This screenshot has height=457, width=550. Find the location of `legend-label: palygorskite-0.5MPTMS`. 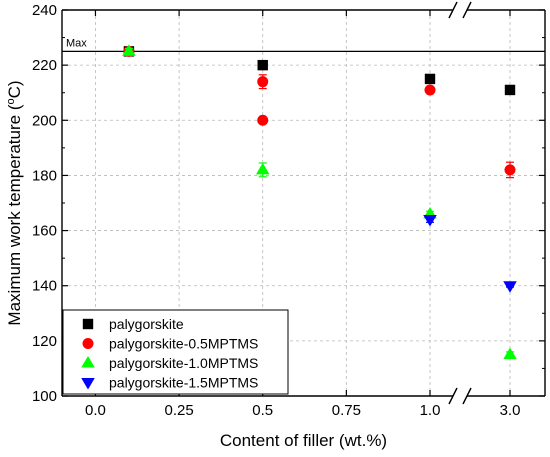

legend-label: palygorskite-0.5MPTMS is located at coordinates (183, 344).